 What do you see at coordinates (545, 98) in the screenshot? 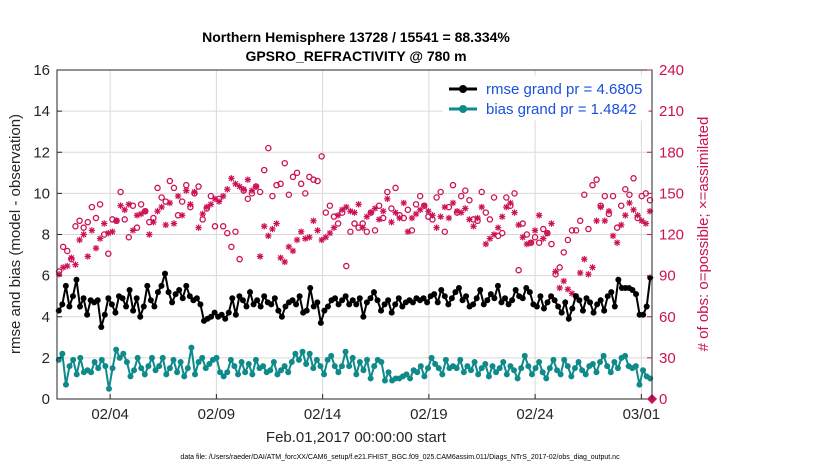
I see `legend-box` at bounding box center [545, 98].